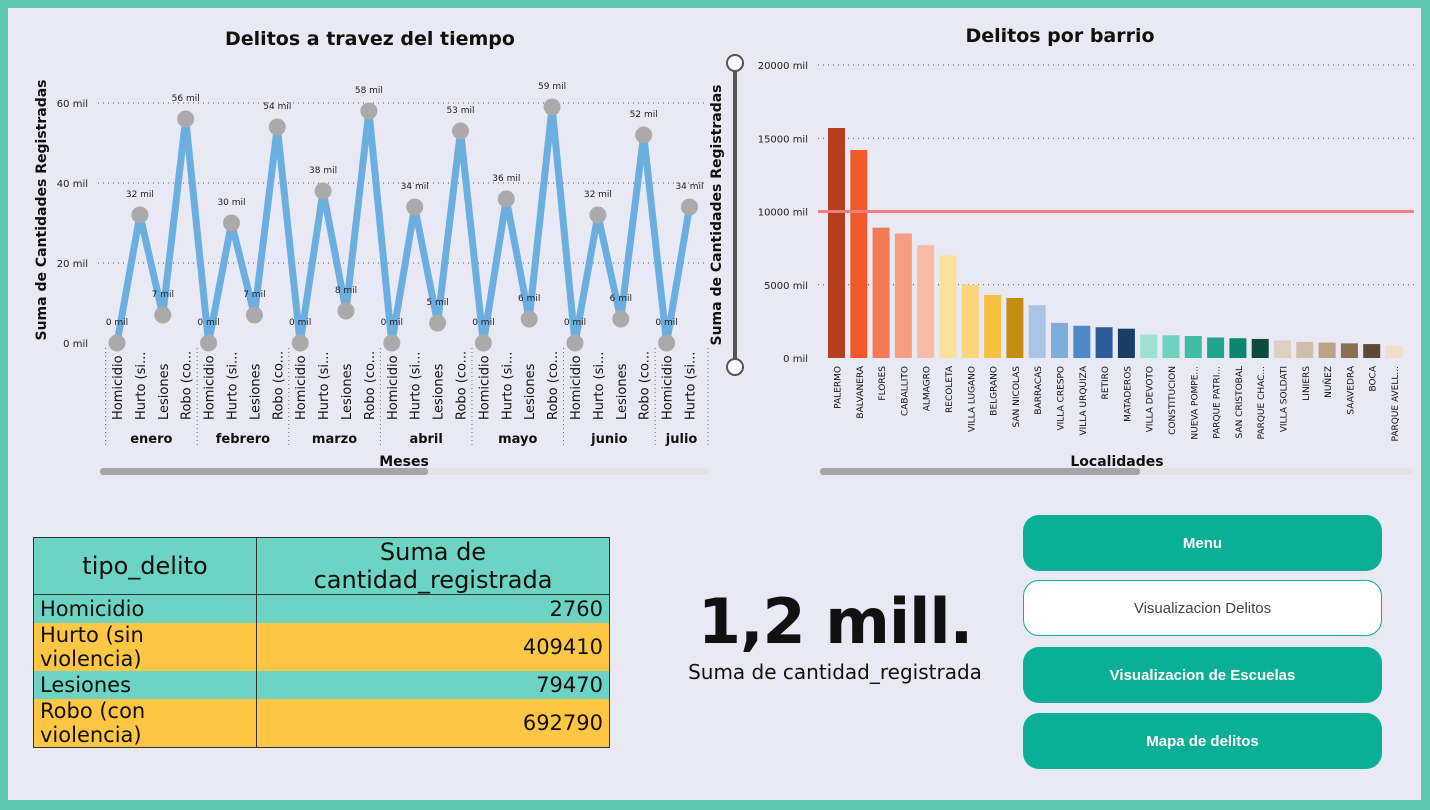 The image size is (1430, 810). I want to click on table-header-suma: Suma de cantidad_registrada, so click(433, 566).